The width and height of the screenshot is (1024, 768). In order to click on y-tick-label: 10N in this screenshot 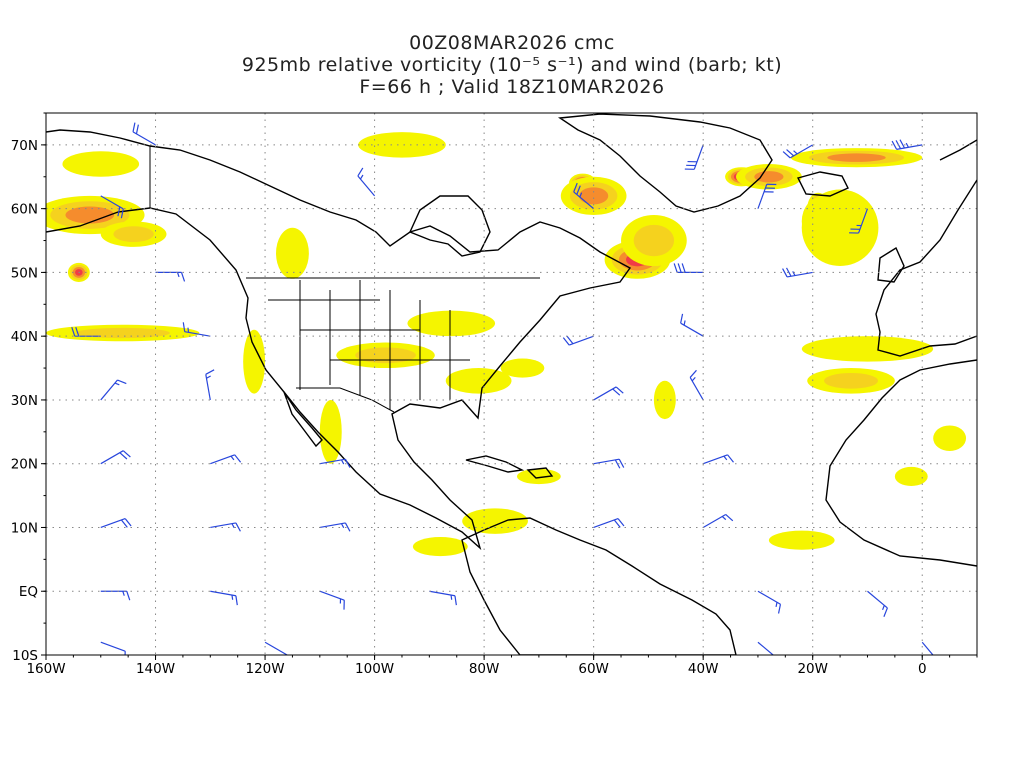, I will do `click(24, 528)`.